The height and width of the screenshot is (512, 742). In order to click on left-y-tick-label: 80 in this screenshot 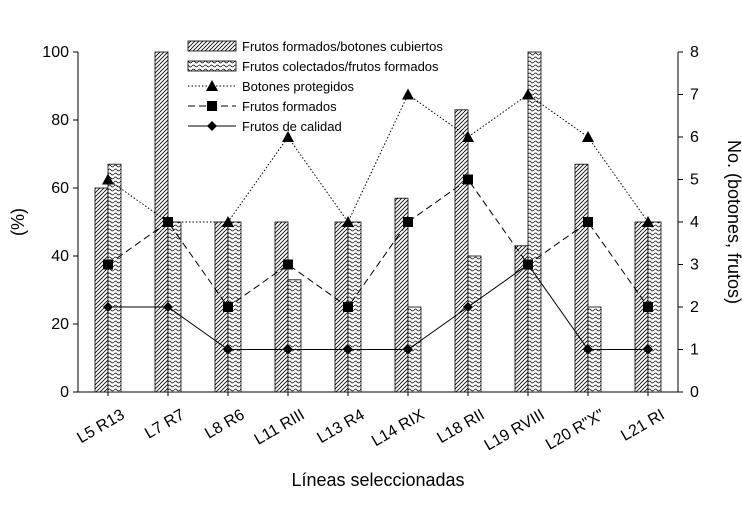, I will do `click(60, 120)`.